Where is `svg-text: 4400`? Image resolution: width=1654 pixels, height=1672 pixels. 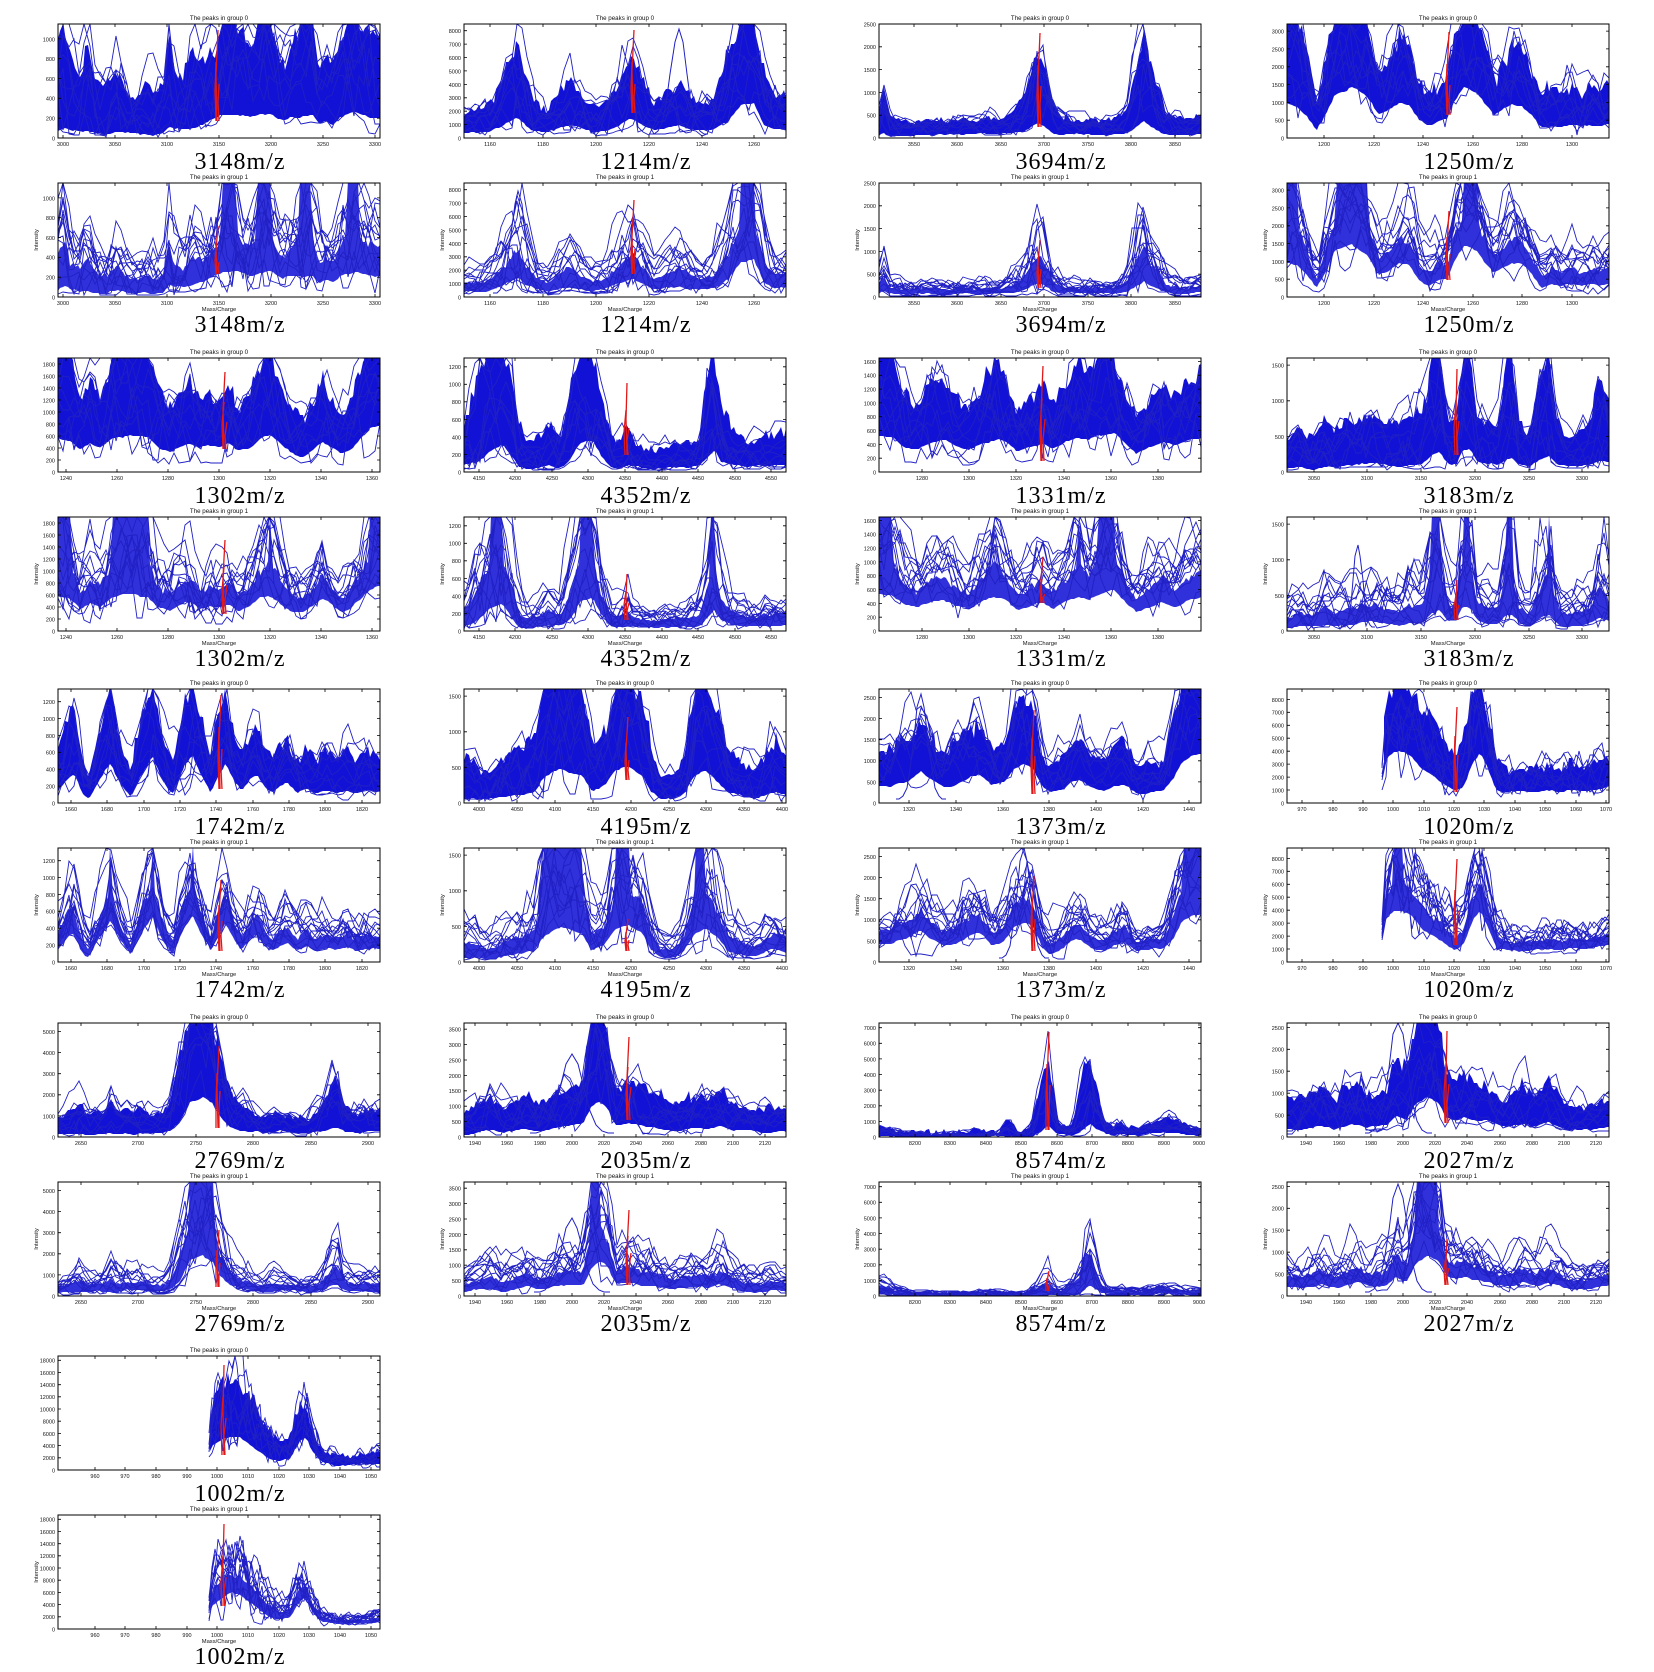
svg-text: 4400 is located at coordinates (662, 638).